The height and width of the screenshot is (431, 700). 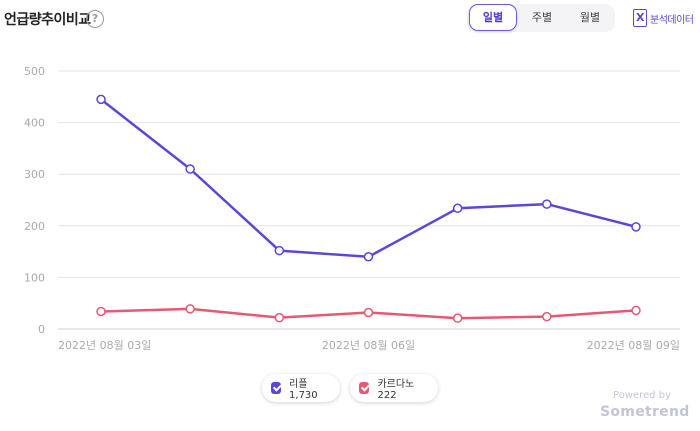 What do you see at coordinates (34, 123) in the screenshot?
I see `y-tick-label: 400` at bounding box center [34, 123].